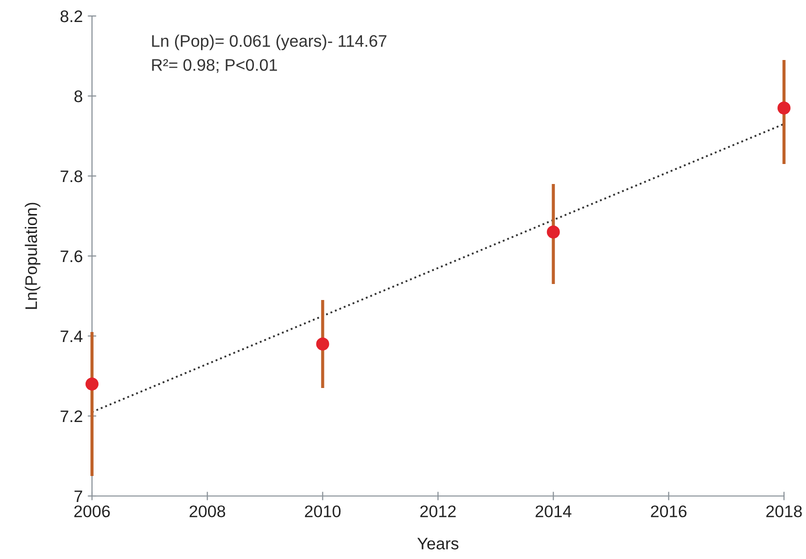 Image resolution: width=806 pixels, height=559 pixels. I want to click on y-tick-label: 7.6, so click(71, 256).